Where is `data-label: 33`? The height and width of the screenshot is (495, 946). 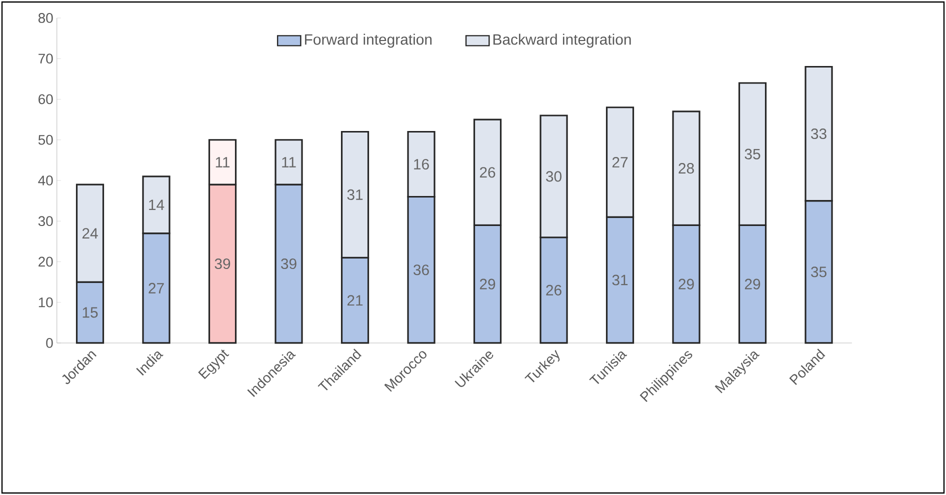
data-label: 33 is located at coordinates (818, 134).